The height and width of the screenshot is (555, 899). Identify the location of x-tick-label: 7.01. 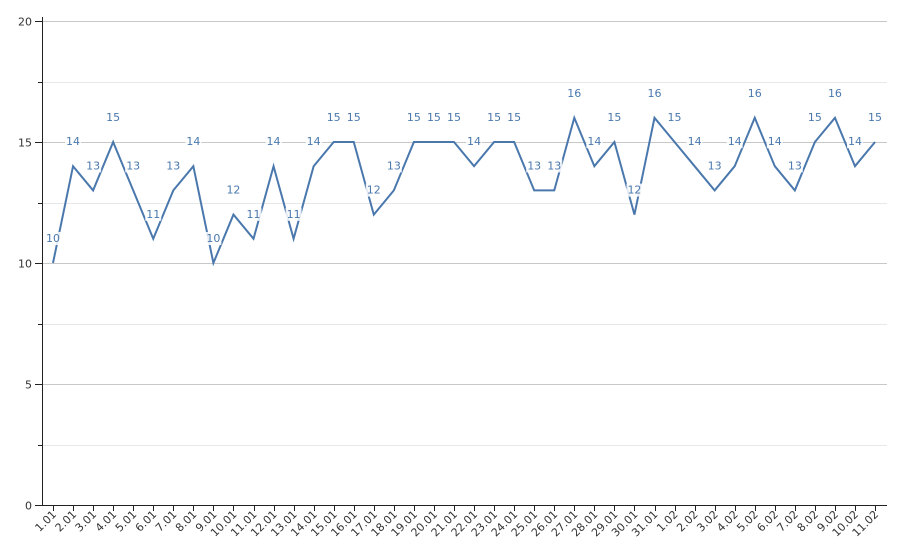
(166, 521).